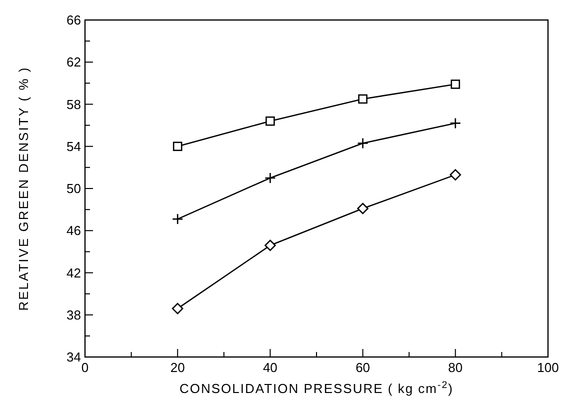 The image size is (572, 404). Describe the element at coordinates (363, 367) in the screenshot. I see `x-tick-label: 60` at that location.